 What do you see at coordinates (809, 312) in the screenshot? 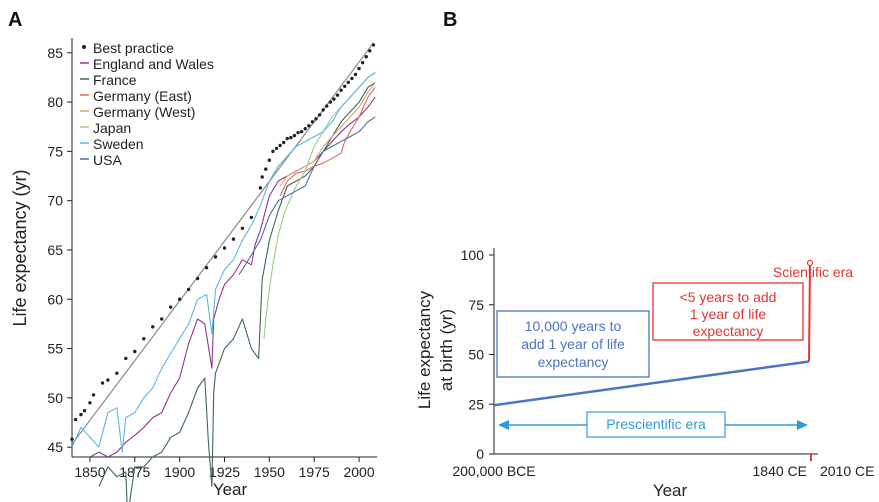
I see `scientific-trend-line` at bounding box center [809, 312].